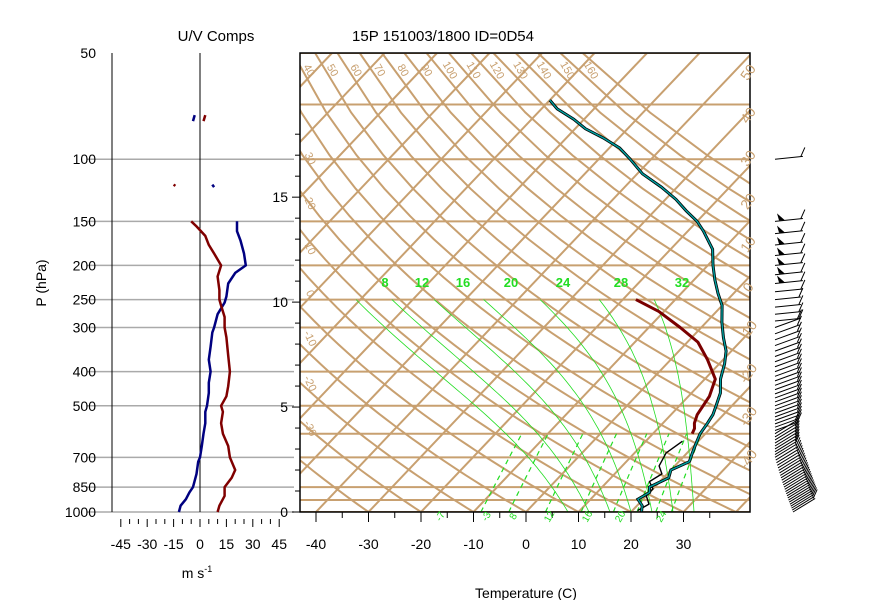 This screenshot has width=887, height=600. Describe the element at coordinates (284, 512) in the screenshot. I see `height-tick-label: 0` at that location.